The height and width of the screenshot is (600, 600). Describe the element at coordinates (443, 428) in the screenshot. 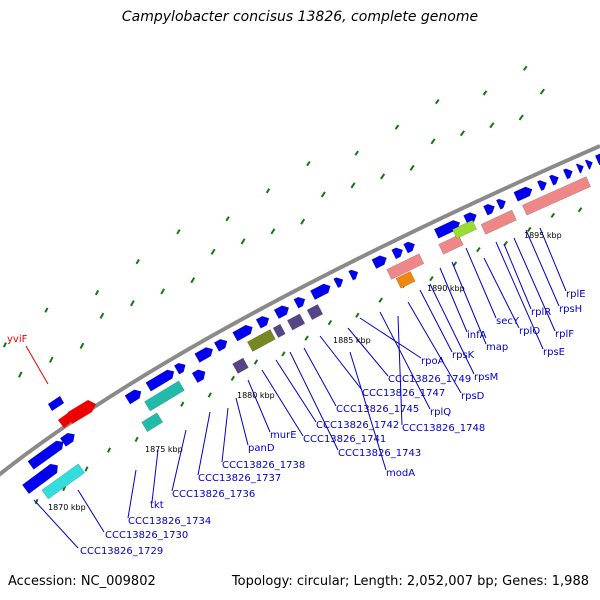

I see `gene-label: CCC13826_1748` at that location.